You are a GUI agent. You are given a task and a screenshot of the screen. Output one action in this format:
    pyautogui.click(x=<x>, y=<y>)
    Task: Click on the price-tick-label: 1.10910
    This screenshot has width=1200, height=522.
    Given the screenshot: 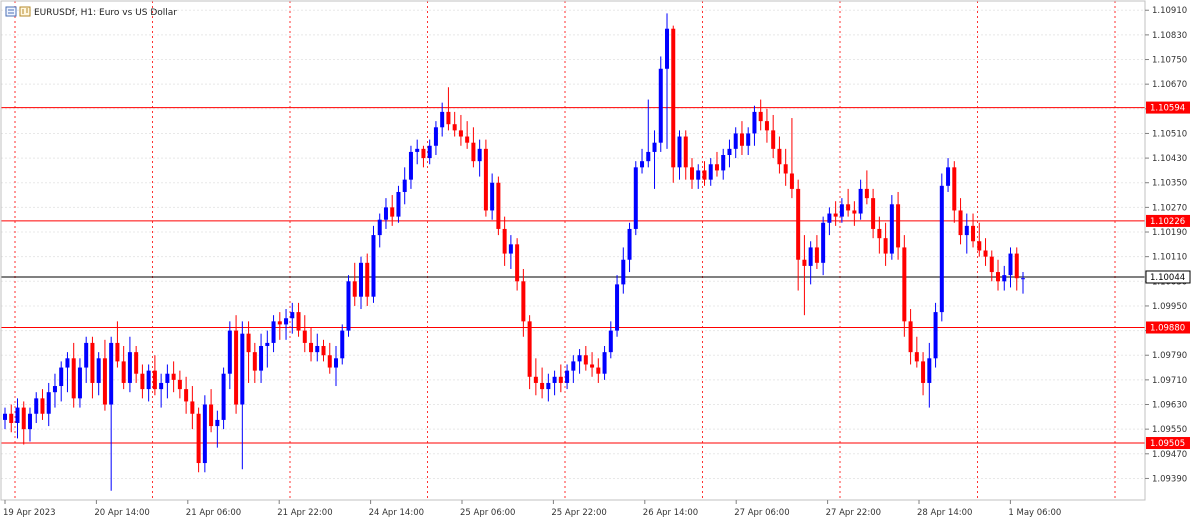 What is the action you would take?
    pyautogui.click(x=1169, y=11)
    